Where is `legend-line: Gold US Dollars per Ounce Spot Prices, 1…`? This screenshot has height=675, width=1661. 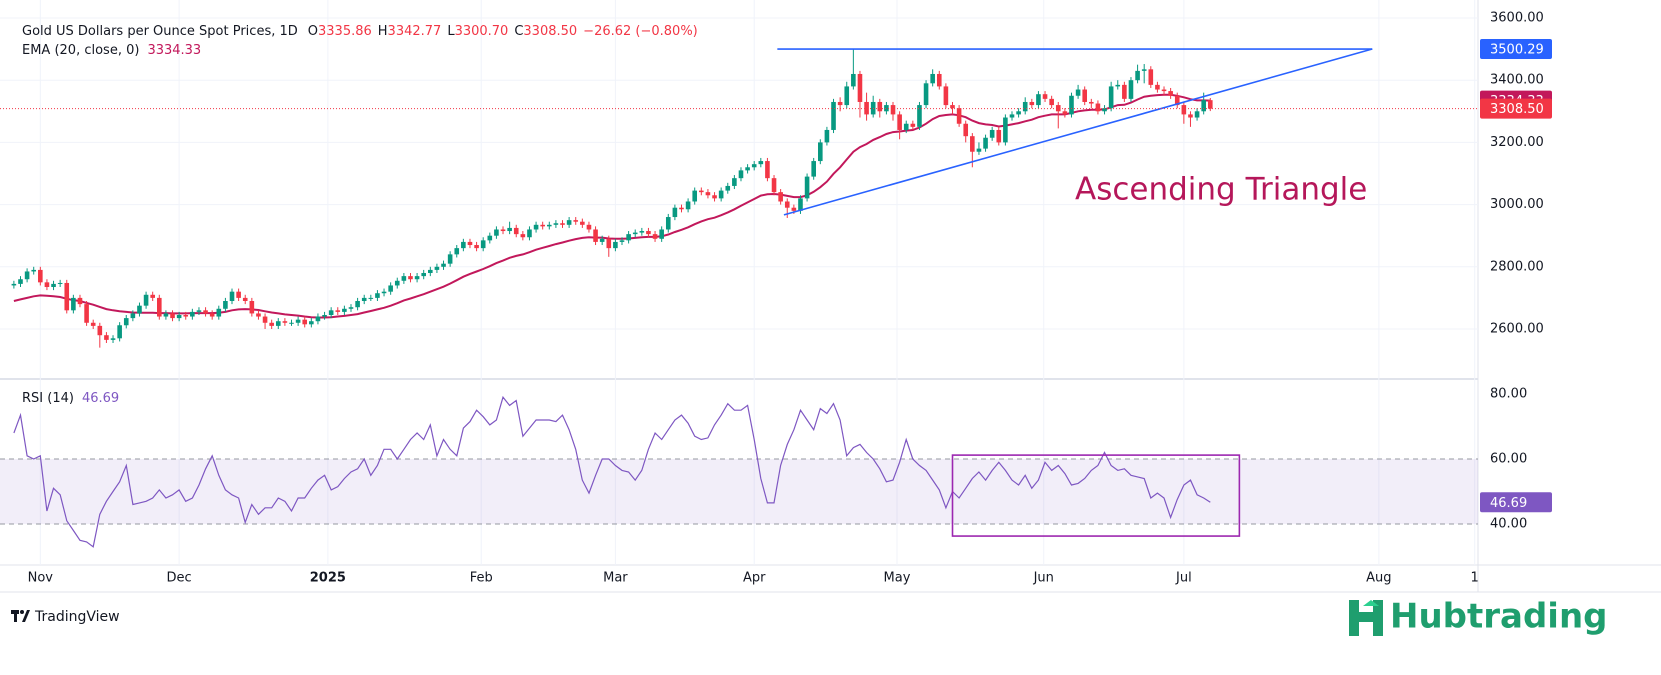
legend-line: Gold US Dollars per Ounce Spot Prices, 1… is located at coordinates (360, 31).